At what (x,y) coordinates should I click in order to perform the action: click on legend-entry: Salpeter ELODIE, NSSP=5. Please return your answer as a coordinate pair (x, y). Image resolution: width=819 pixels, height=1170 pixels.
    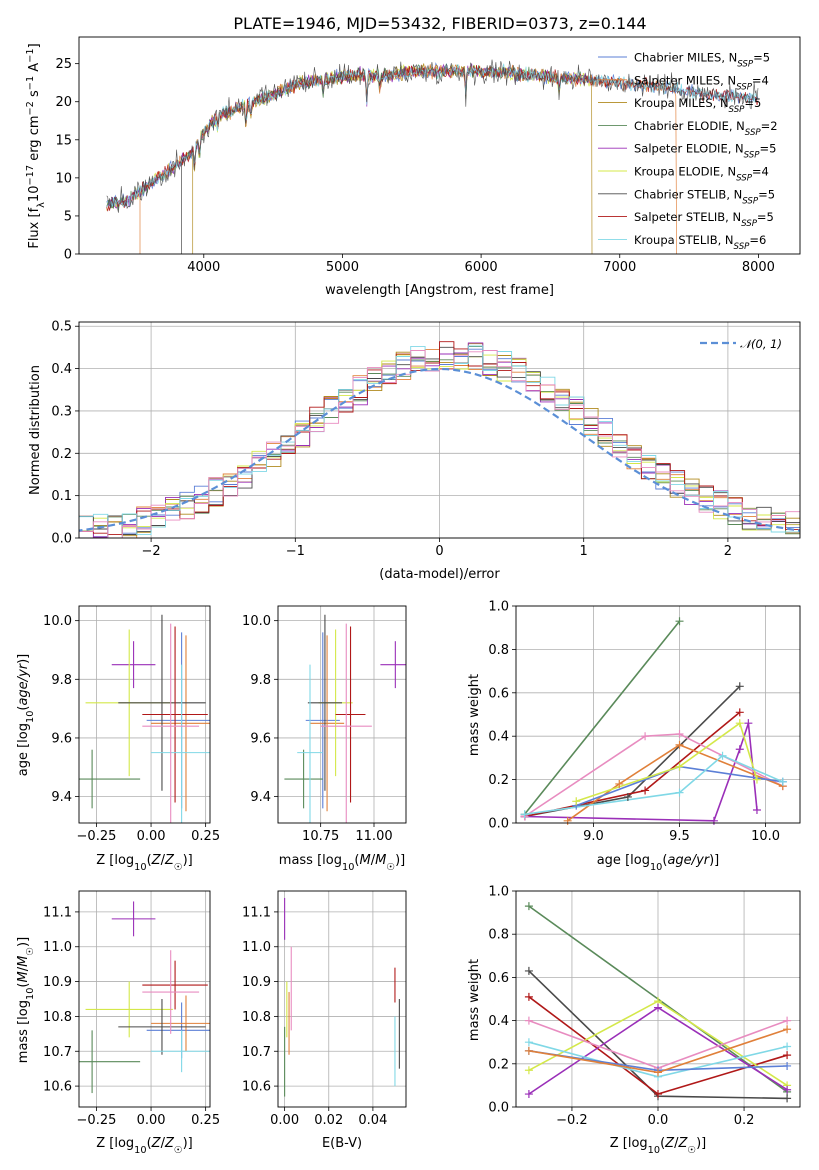
    Looking at the image, I should click on (705, 151).